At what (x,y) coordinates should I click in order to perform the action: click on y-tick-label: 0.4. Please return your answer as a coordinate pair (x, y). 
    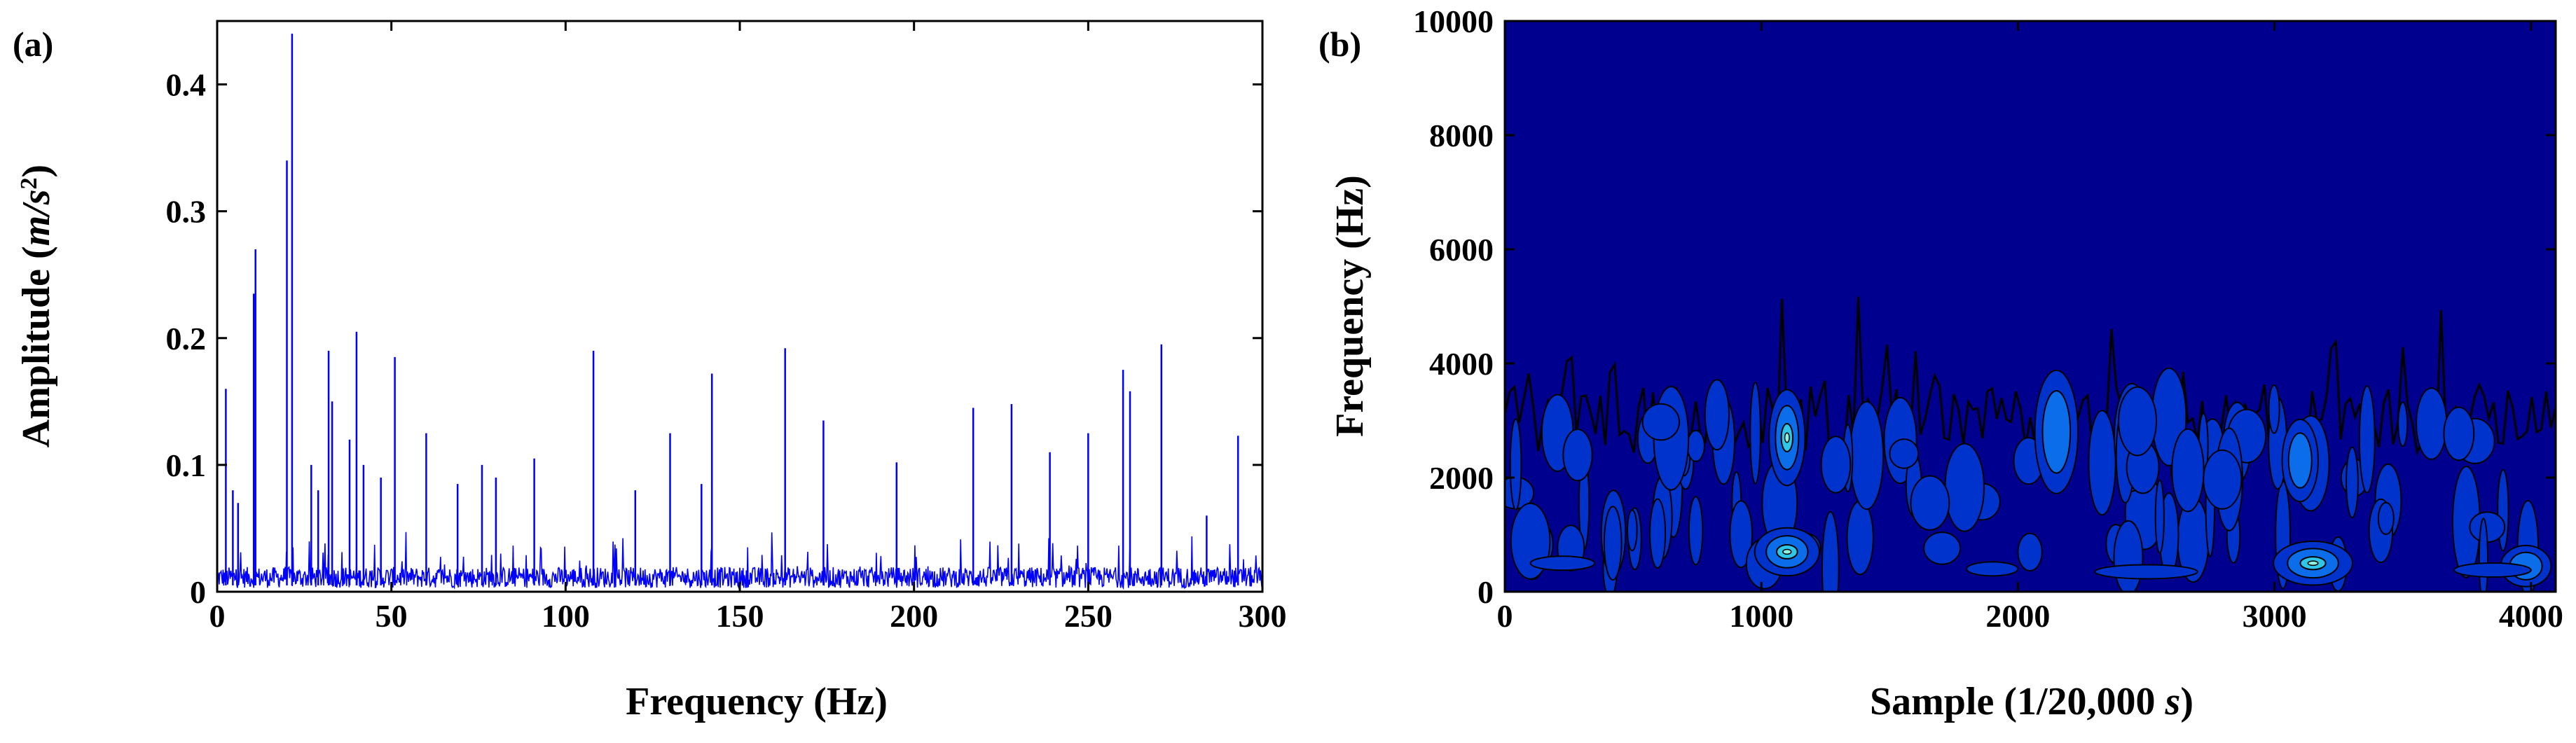
    Looking at the image, I should click on (186, 85).